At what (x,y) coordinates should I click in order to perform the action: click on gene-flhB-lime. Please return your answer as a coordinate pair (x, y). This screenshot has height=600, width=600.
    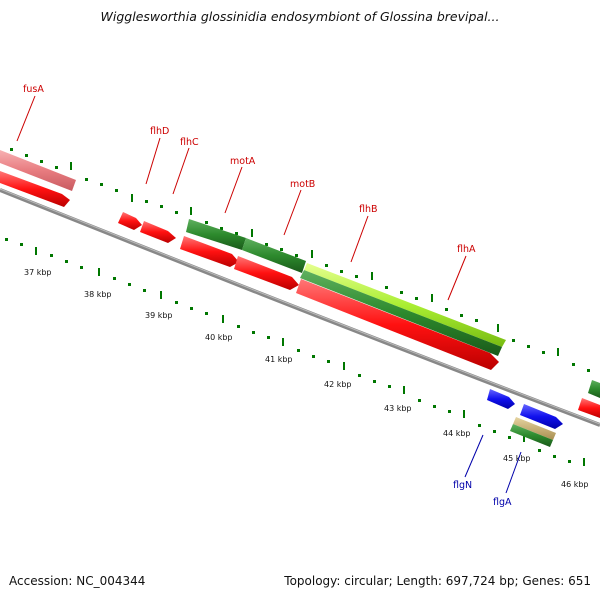
    Looking at the image, I should click on (405, 305).